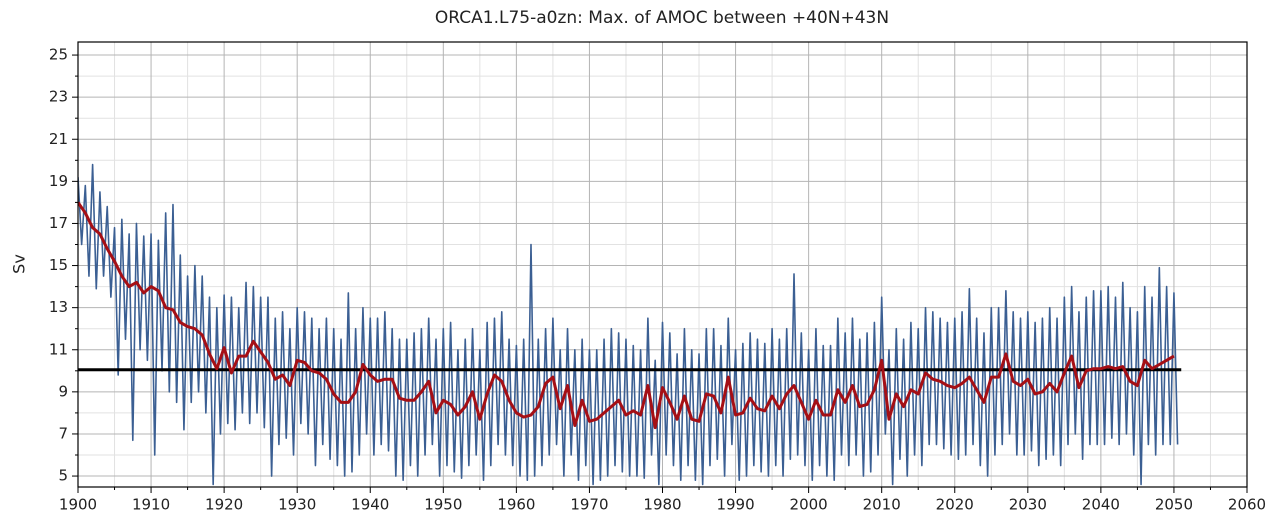 The height and width of the screenshot is (523, 1285). I want to click on y-axis-label: Sv, so click(19, 264).